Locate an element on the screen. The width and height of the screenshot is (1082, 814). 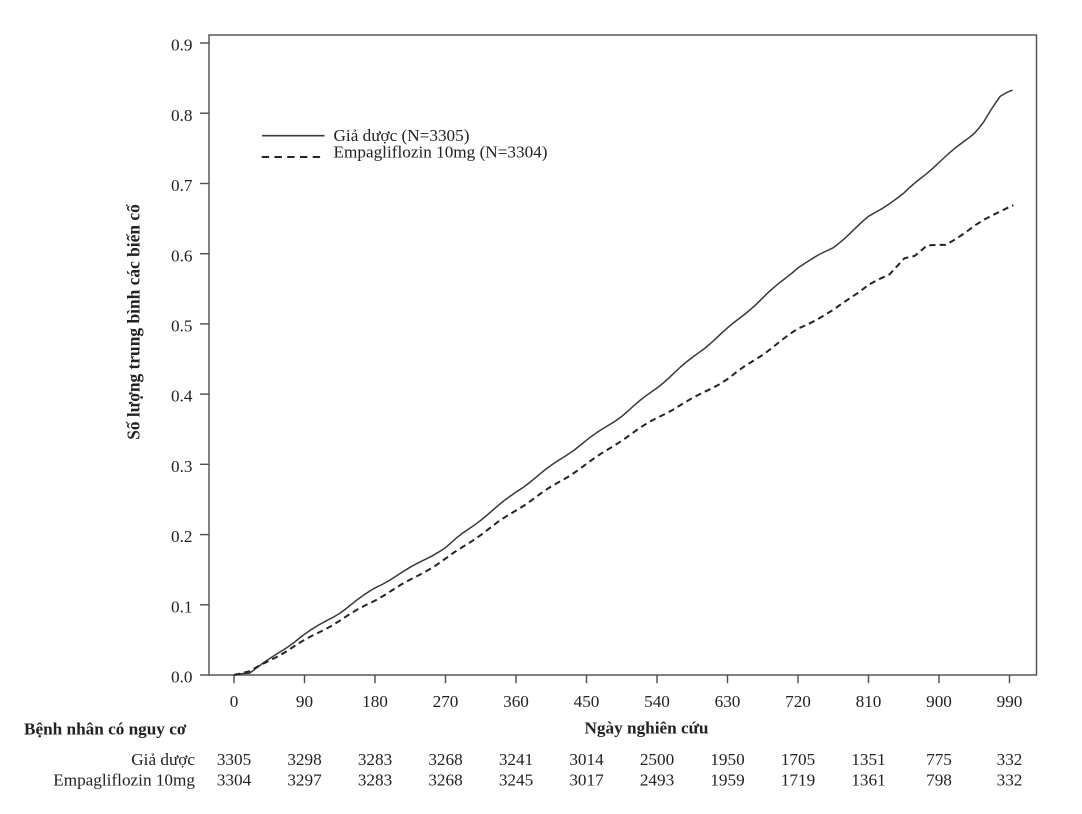
svg-text: 798 is located at coordinates (939, 780).